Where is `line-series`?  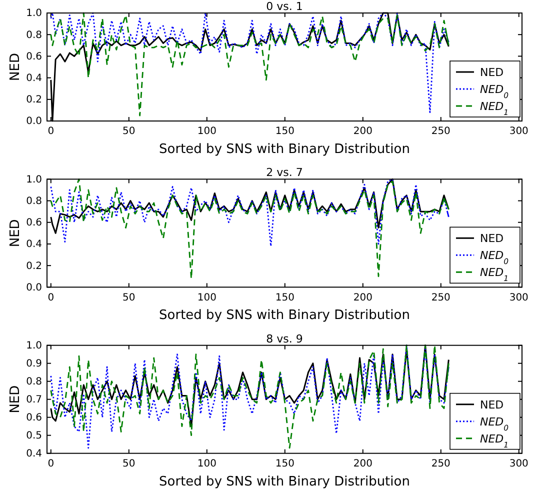 line-series is located at coordinates (250, 212).